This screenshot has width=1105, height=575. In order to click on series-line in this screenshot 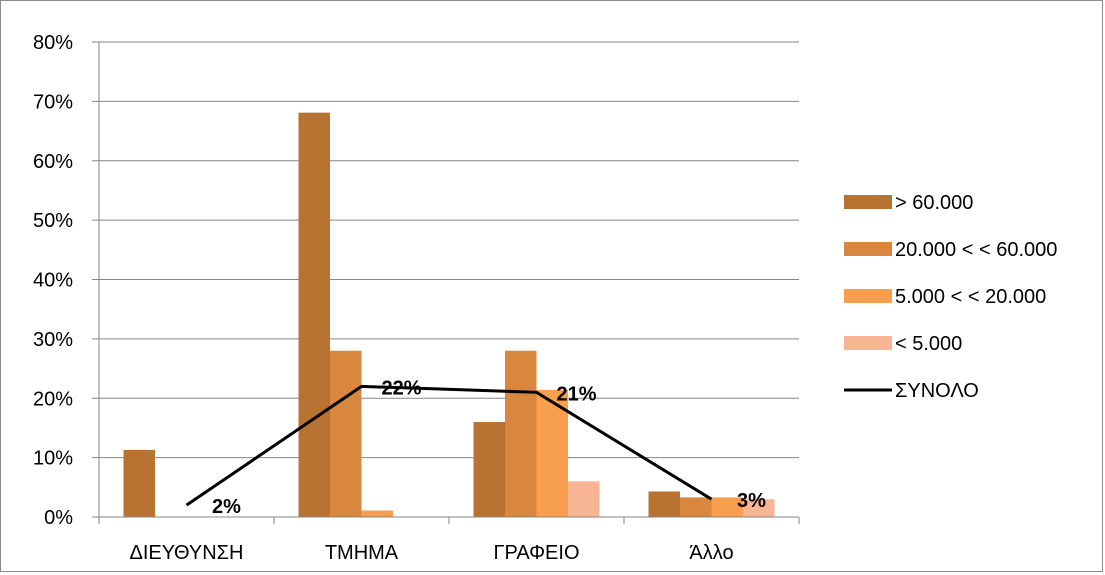, I will do `click(449, 445)`.